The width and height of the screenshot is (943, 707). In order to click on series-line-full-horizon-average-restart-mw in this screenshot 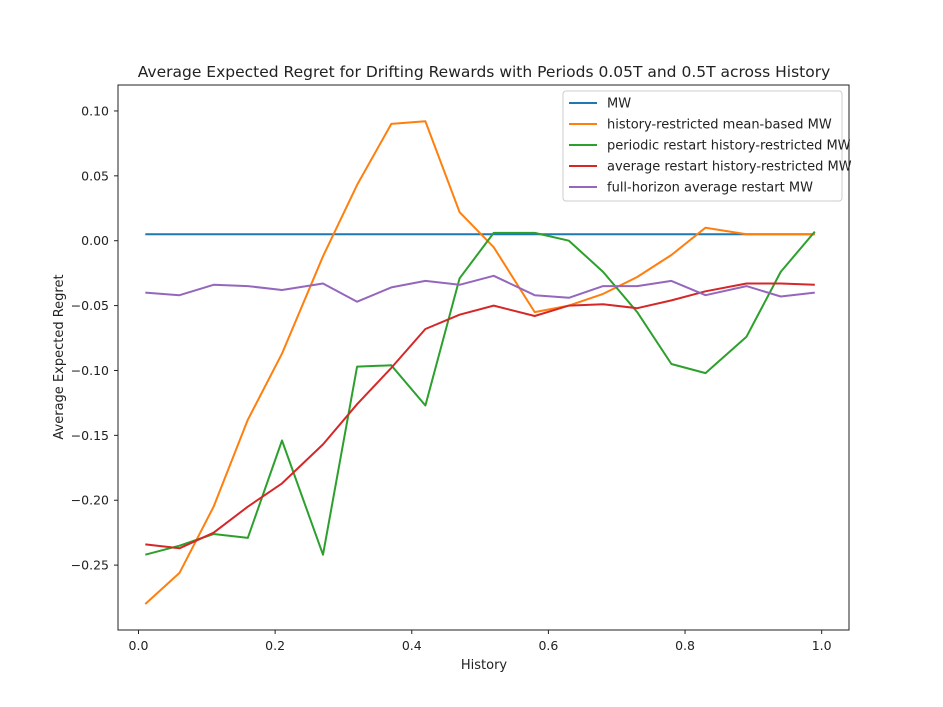, I will do `click(480, 288)`.